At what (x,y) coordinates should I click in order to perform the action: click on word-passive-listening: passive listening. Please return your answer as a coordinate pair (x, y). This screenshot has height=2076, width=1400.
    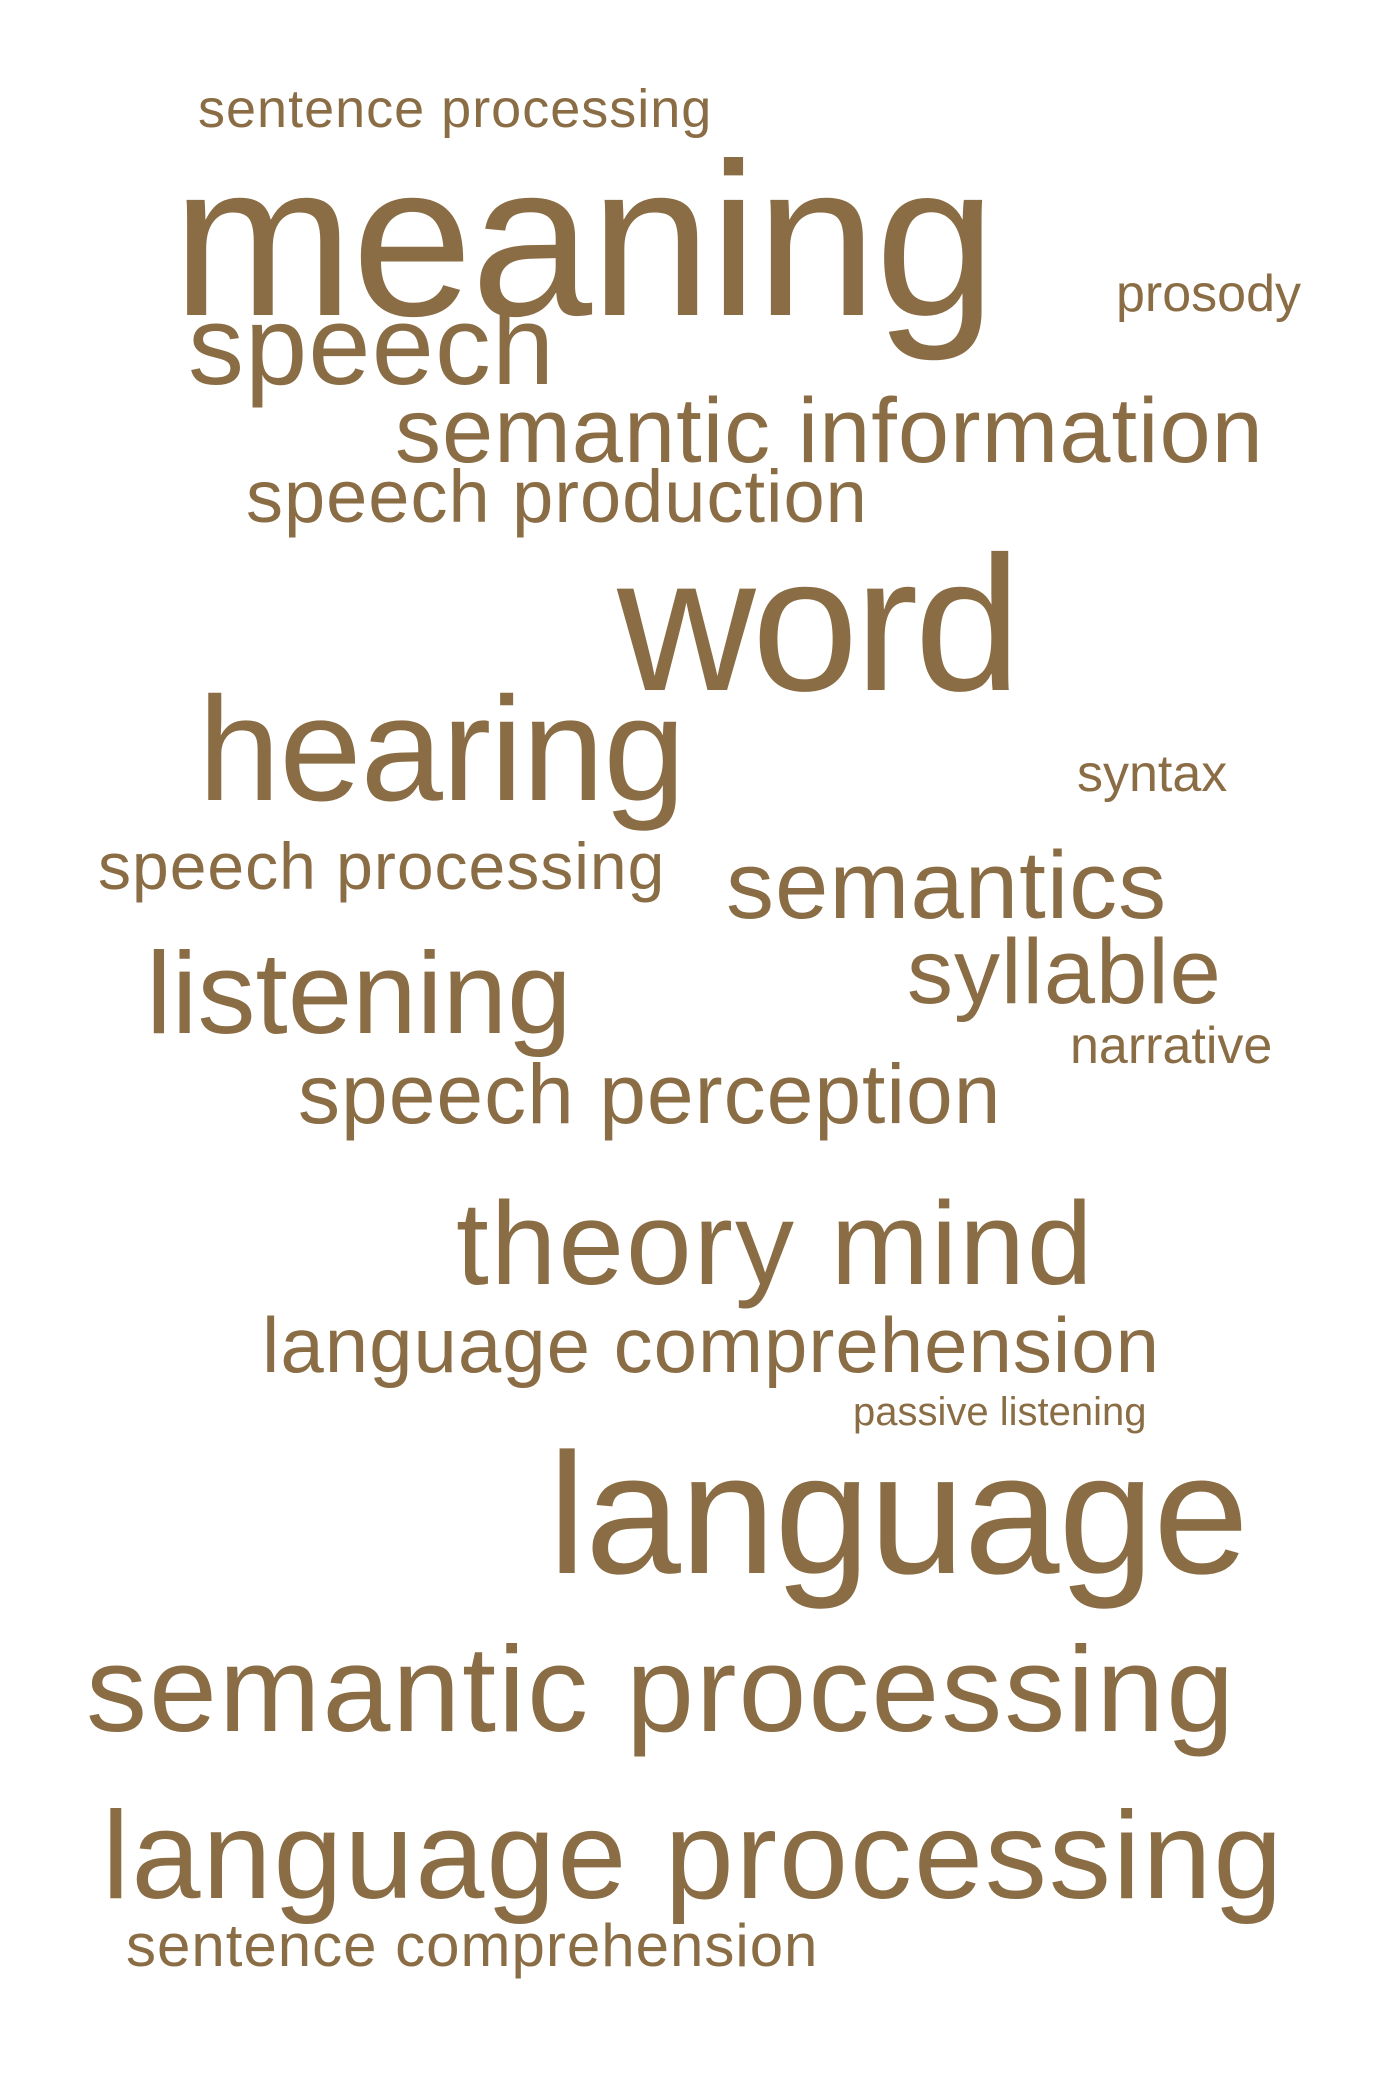
    Looking at the image, I should click on (1000, 1412).